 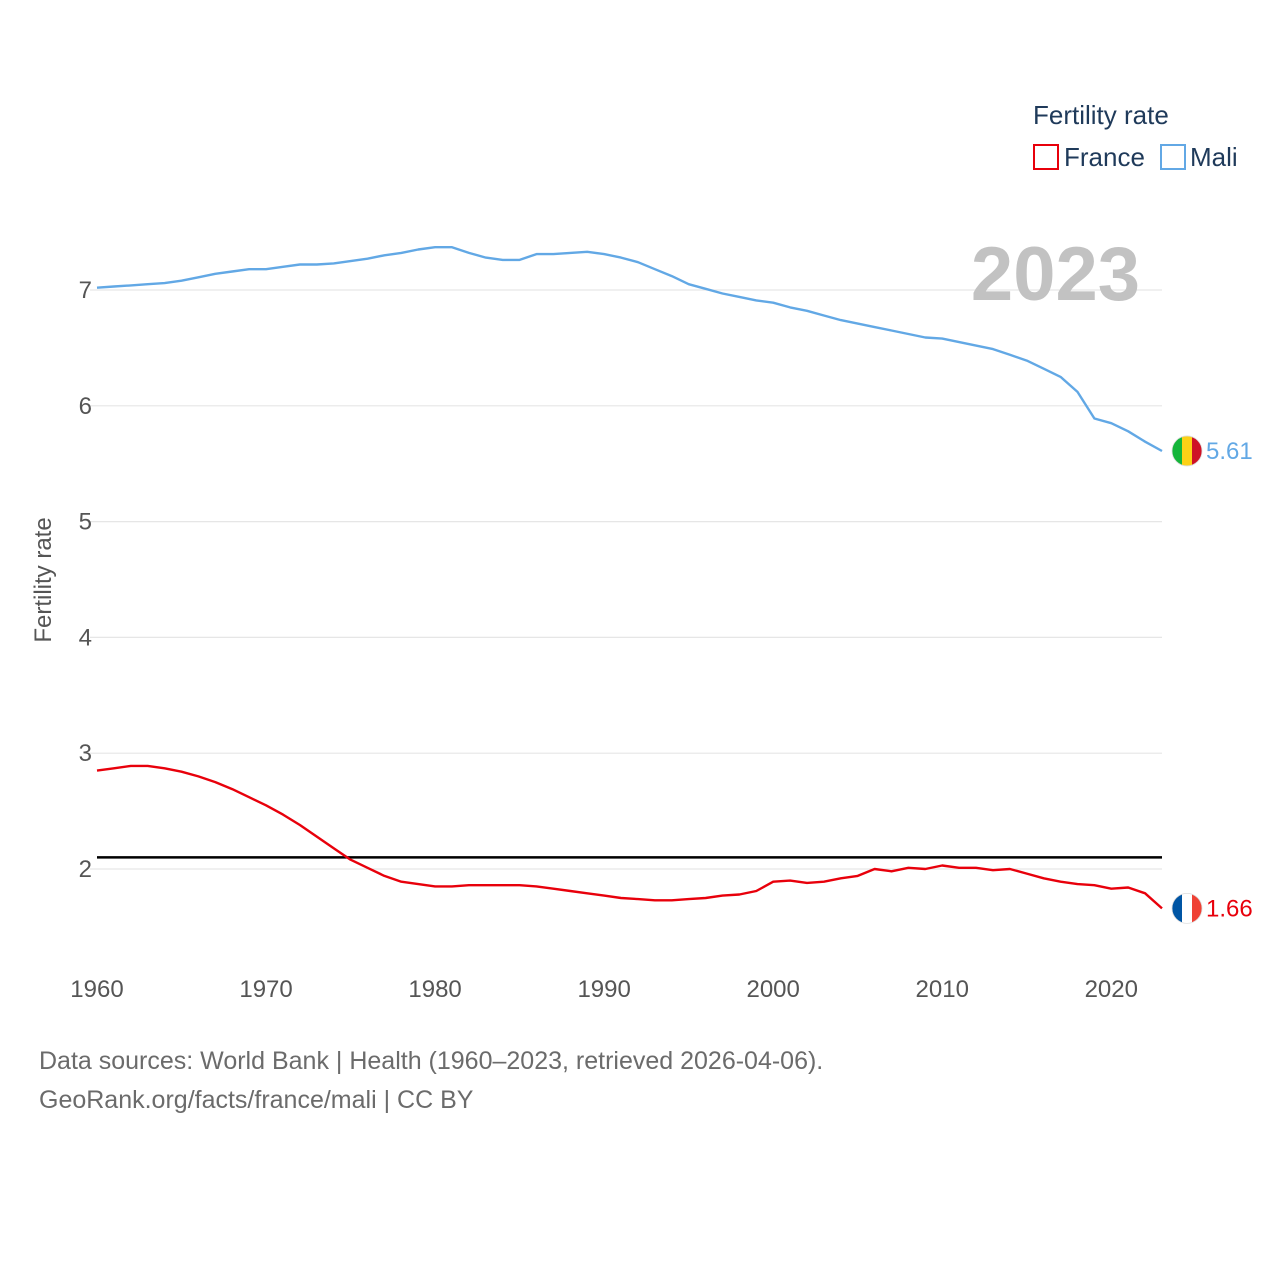 What do you see at coordinates (85, 637) in the screenshot?
I see `y-tick-label: 4` at bounding box center [85, 637].